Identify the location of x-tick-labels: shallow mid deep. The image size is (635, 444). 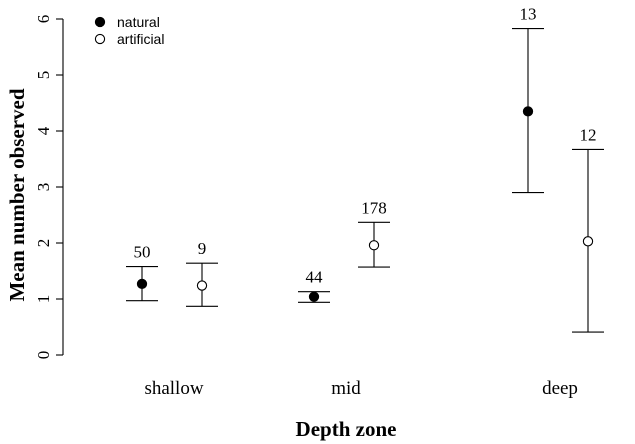
(360, 388).